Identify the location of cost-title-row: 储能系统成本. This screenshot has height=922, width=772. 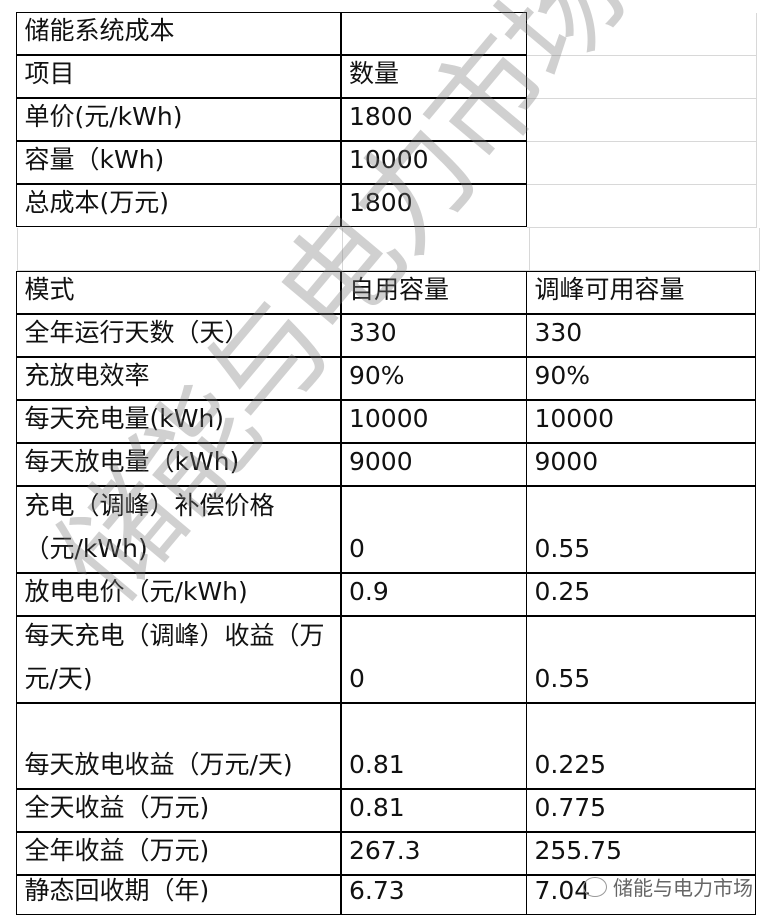
(386, 33).